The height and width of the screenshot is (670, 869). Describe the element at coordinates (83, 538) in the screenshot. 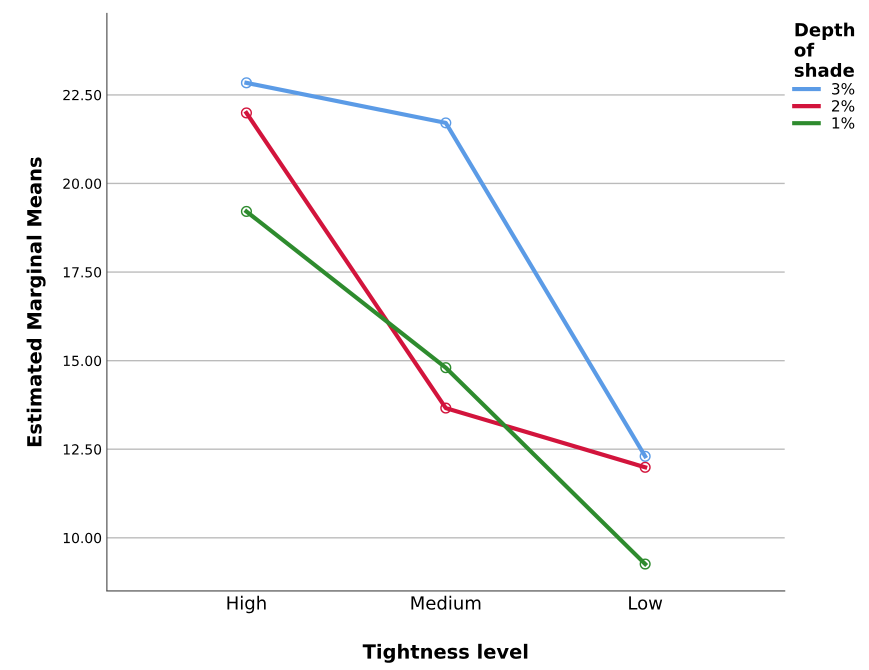

I see `y-tick-label: 10.00` at that location.